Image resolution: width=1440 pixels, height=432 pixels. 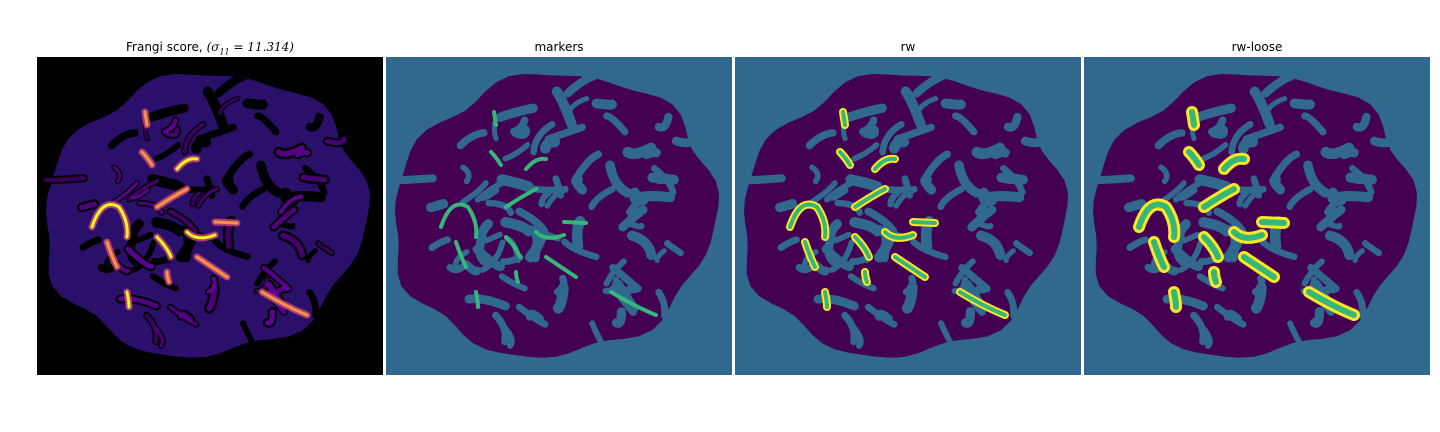 I want to click on title-prefix: Frangi score,, so click(x=166, y=47).